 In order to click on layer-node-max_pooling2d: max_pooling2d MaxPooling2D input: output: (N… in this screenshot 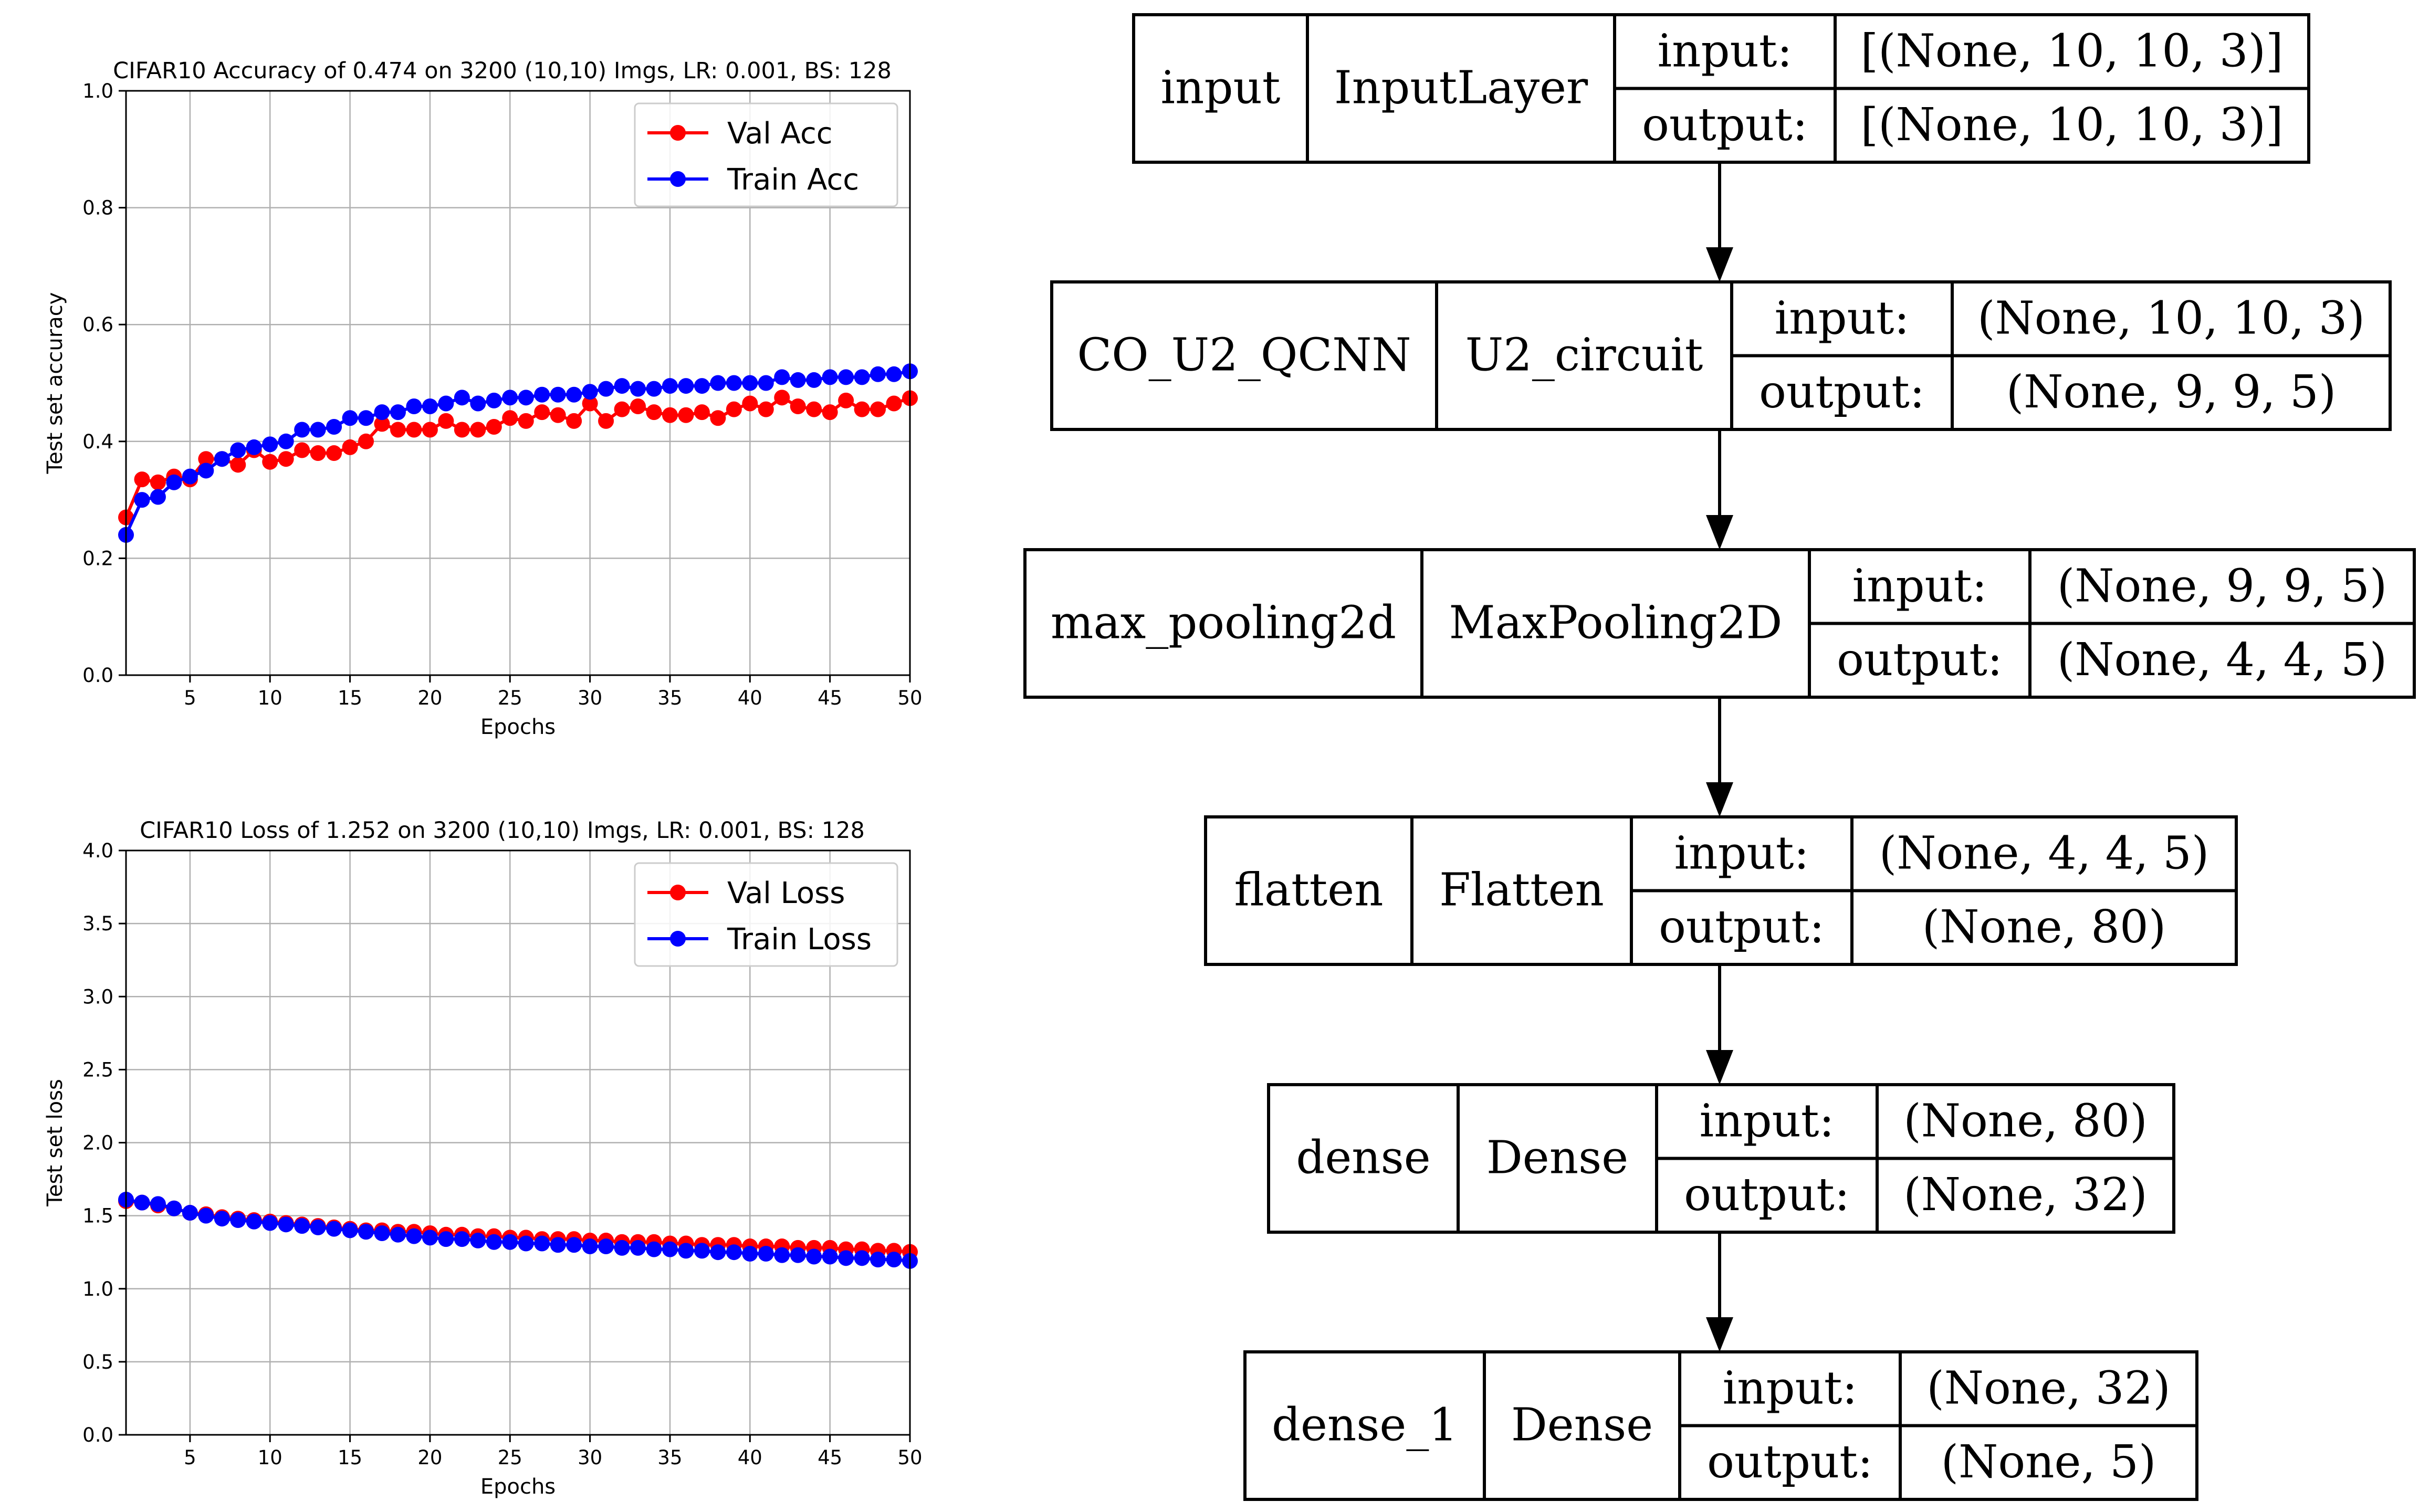, I will do `click(1719, 623)`.